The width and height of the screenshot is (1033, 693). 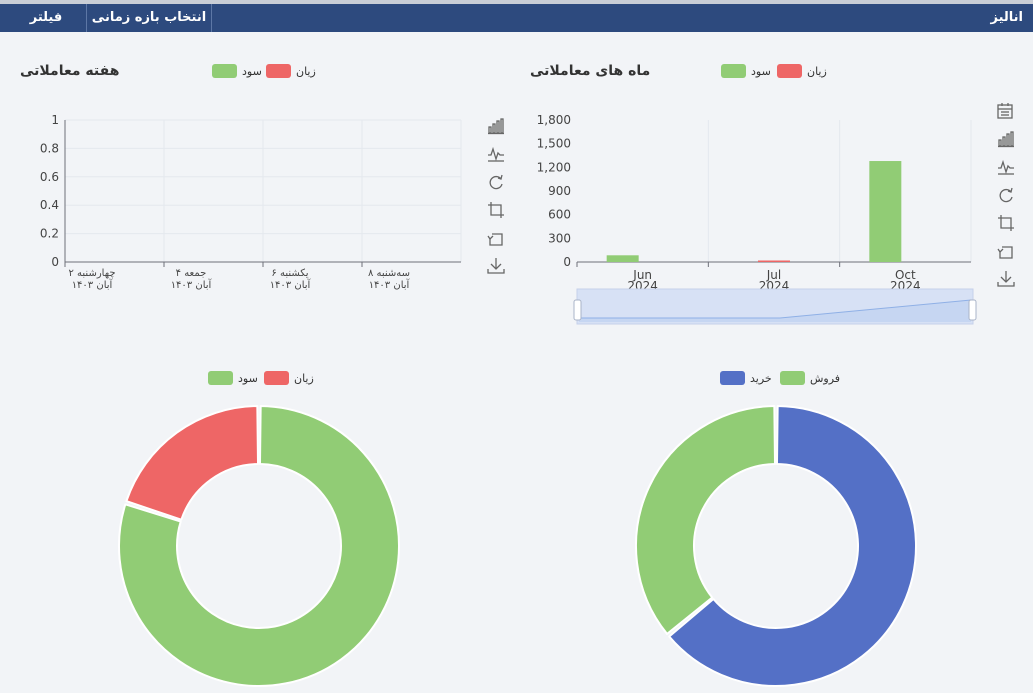 What do you see at coordinates (577, 310) in the screenshot?
I see `datazoom-handle-left` at bounding box center [577, 310].